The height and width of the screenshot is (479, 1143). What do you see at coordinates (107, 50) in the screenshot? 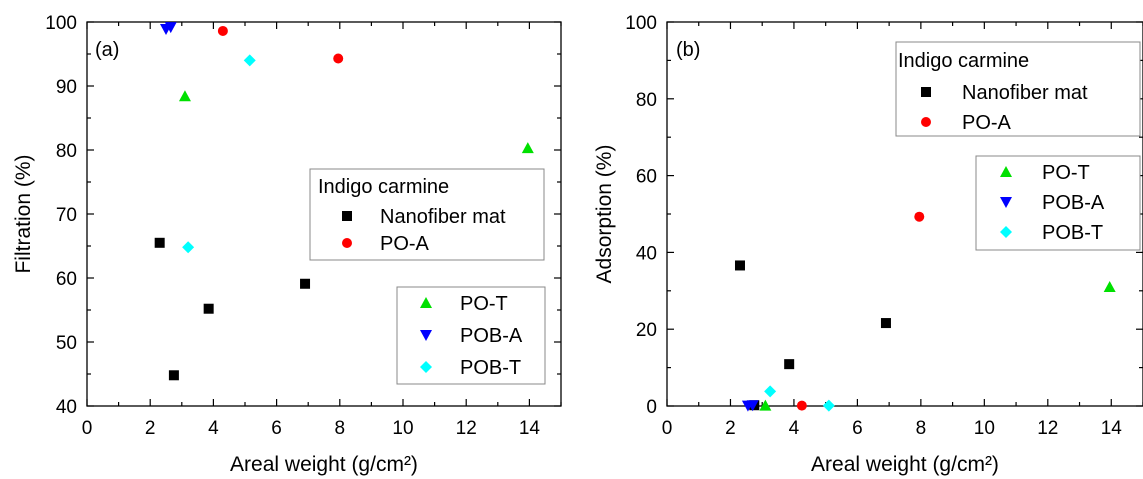
I see `panel-label: (a)` at bounding box center [107, 50].